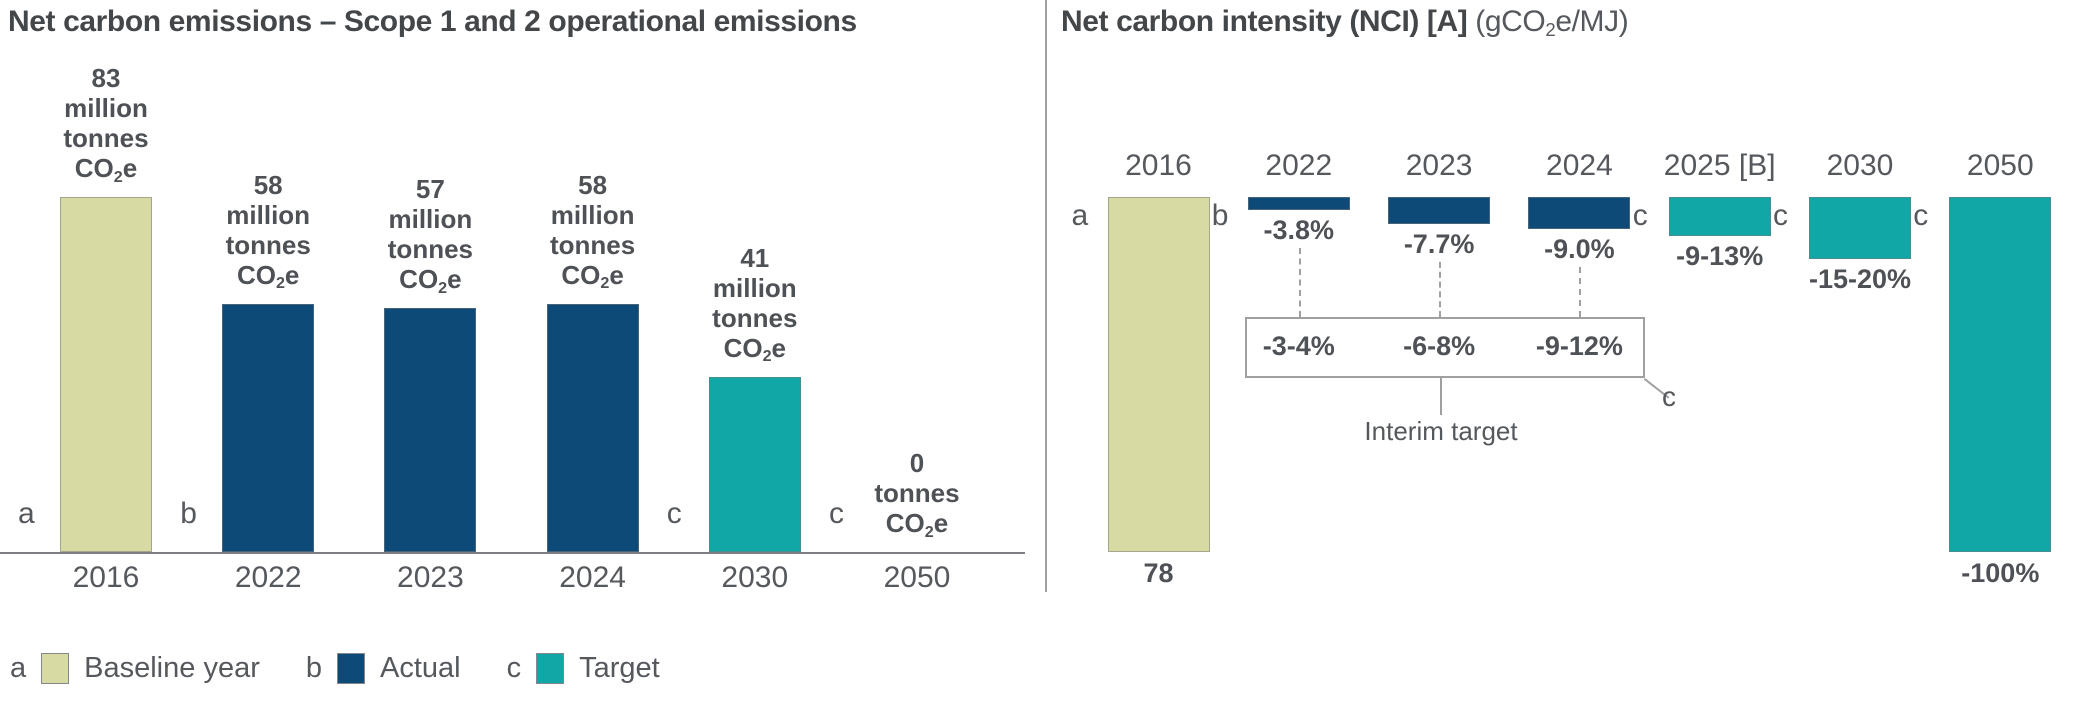 Image resolution: width=2091 pixels, height=707 pixels. I want to click on year-label-2024: 2024, so click(592, 577).